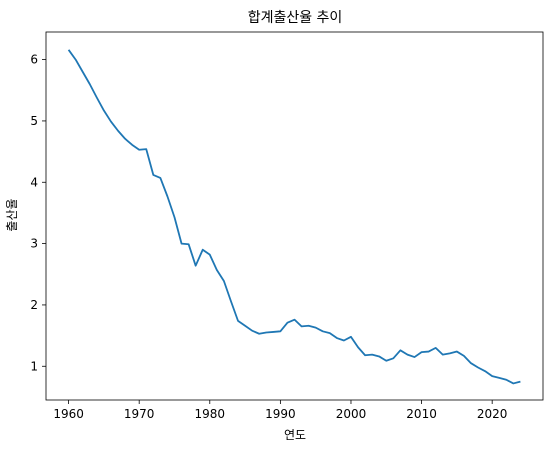 The width and height of the screenshot is (552, 452). Describe the element at coordinates (34, 60) in the screenshot. I see `y-tick-label: 6` at that location.